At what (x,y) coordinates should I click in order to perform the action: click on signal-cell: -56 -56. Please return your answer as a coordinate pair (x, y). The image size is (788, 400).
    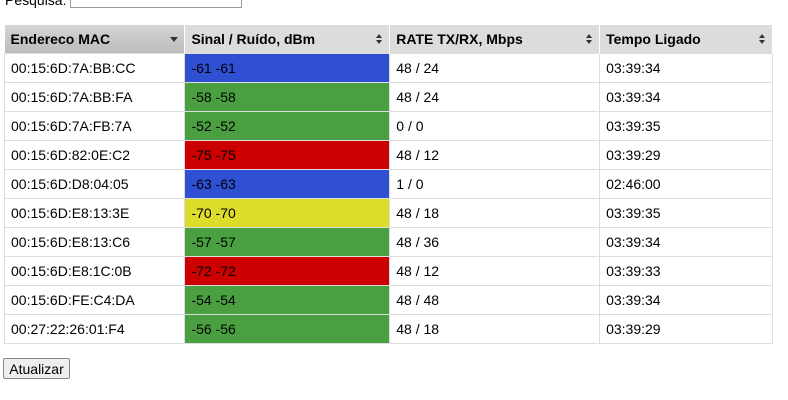
    Looking at the image, I should click on (287, 329).